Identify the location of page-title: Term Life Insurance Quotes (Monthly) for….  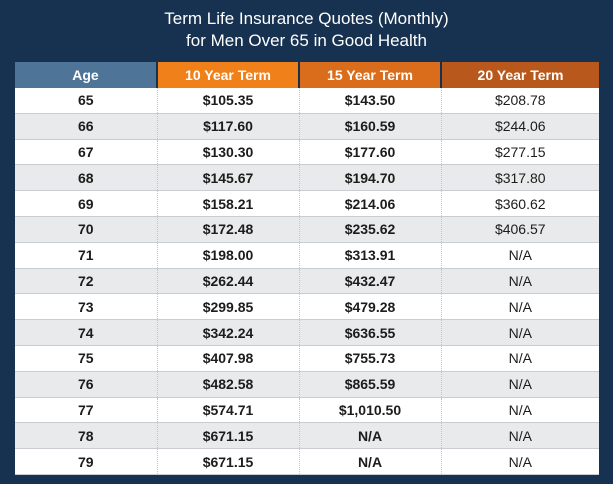
(306, 30).